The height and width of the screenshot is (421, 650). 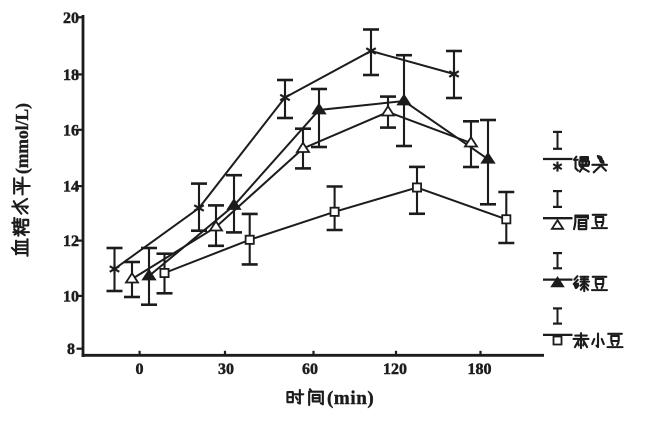 I want to click on svg-text: 18, so click(x=71, y=75).